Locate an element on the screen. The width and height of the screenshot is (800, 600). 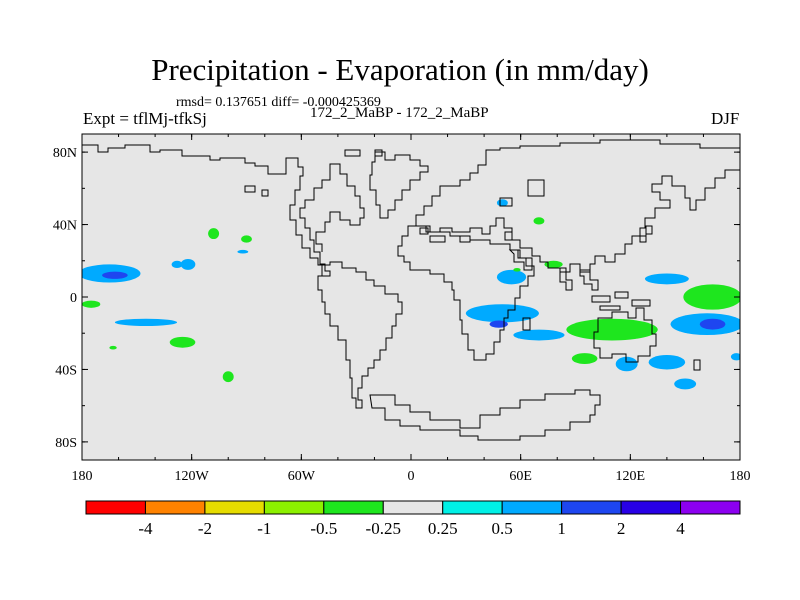
stats-label: rmsd= 0.137651 diff= -0.000425369 is located at coordinates (278, 102).